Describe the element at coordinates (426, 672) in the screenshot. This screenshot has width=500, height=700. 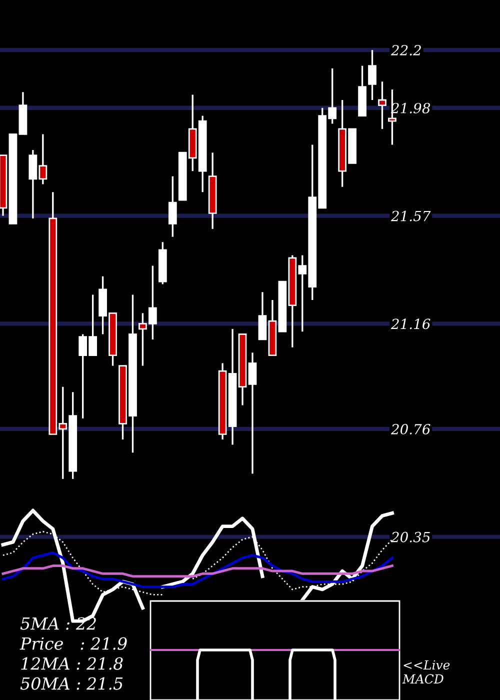
I see `text: <<Live MACD` at that location.